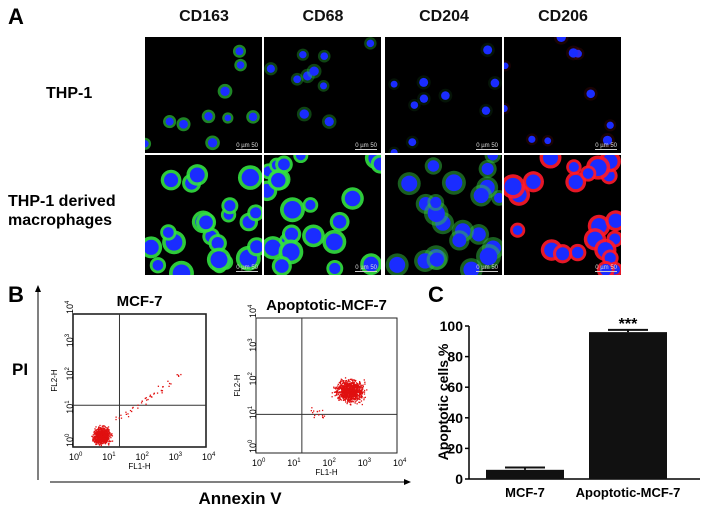  I want to click on y-axis-label: FL2-H, so click(54, 380).